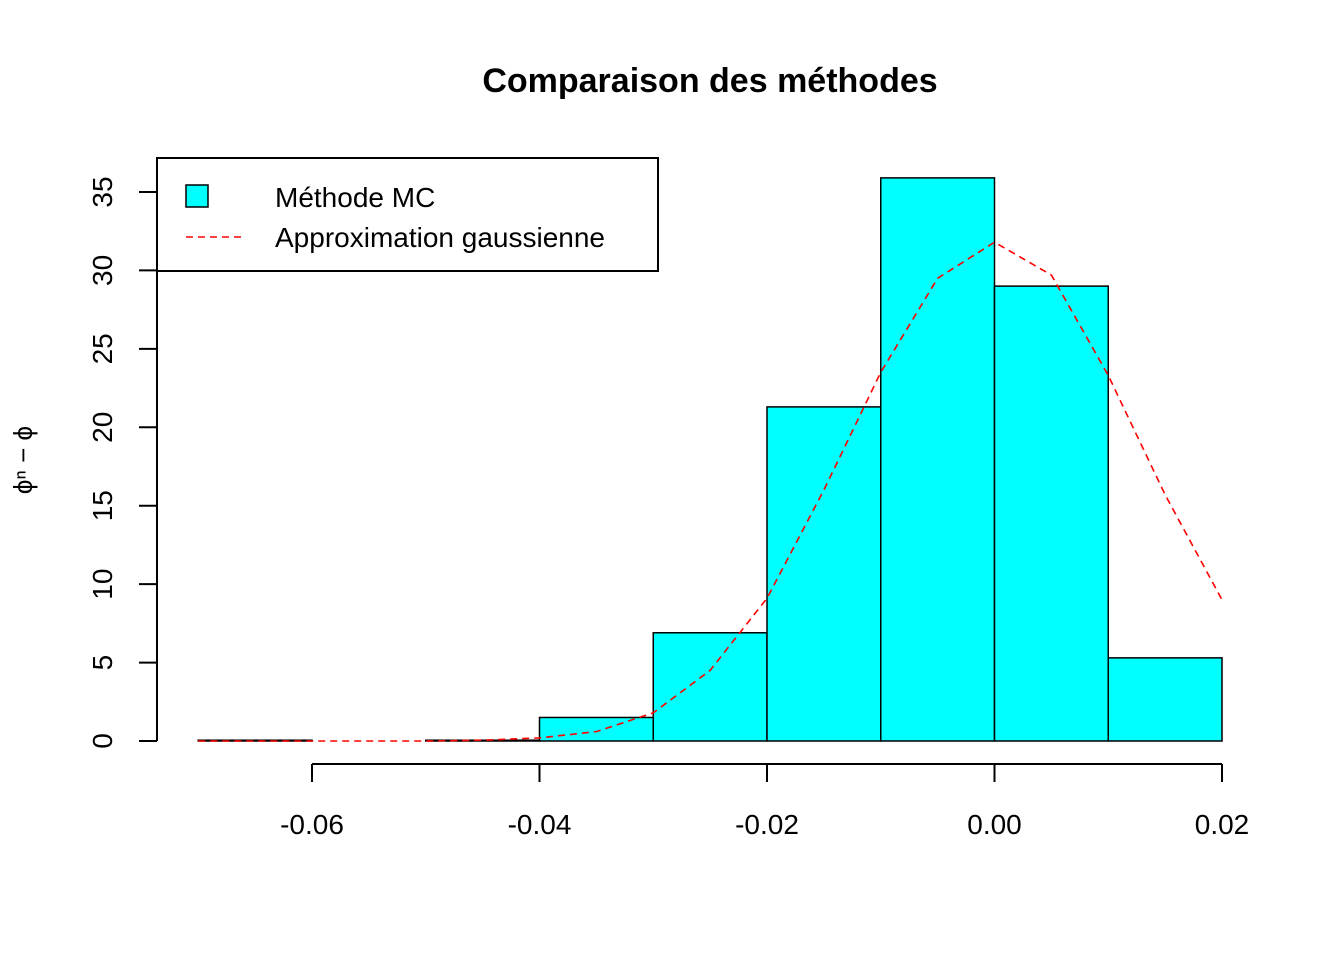 This screenshot has width=1344, height=960. What do you see at coordinates (102, 191) in the screenshot?
I see `y-tick-label-35: 35` at bounding box center [102, 191].